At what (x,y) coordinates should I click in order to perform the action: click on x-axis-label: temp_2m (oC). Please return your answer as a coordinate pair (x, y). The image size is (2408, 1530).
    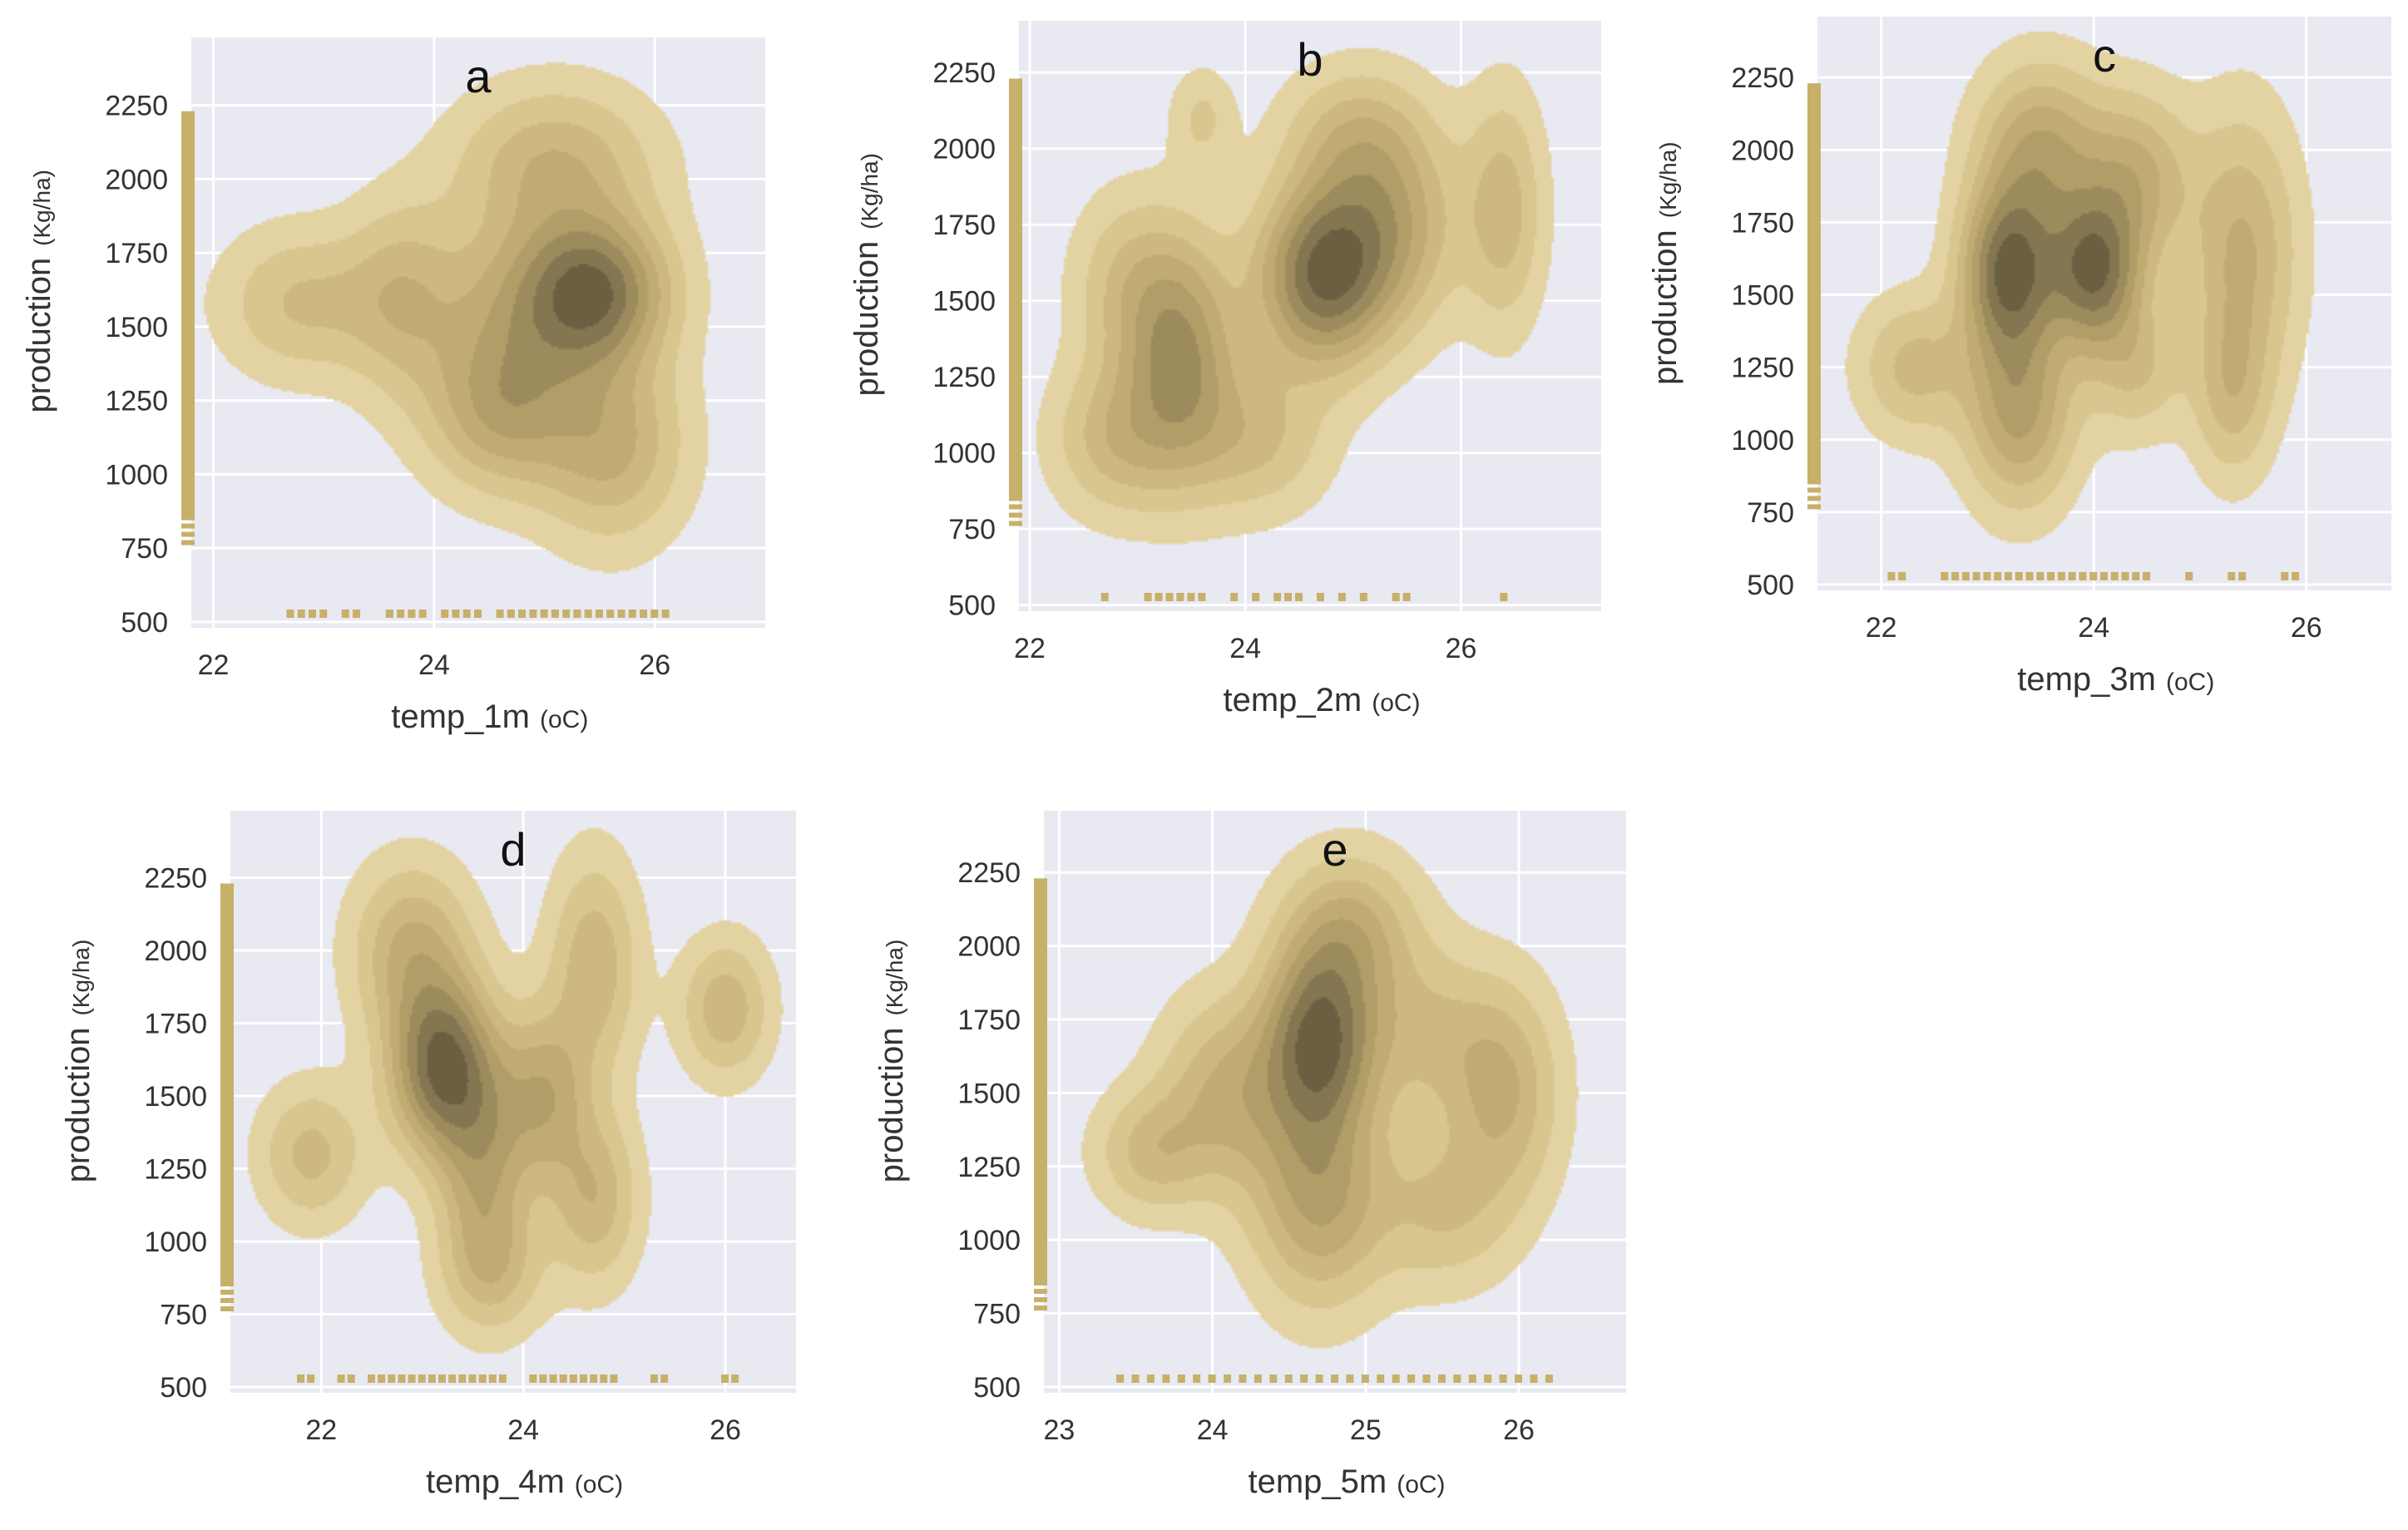
    Looking at the image, I should click on (1321, 700).